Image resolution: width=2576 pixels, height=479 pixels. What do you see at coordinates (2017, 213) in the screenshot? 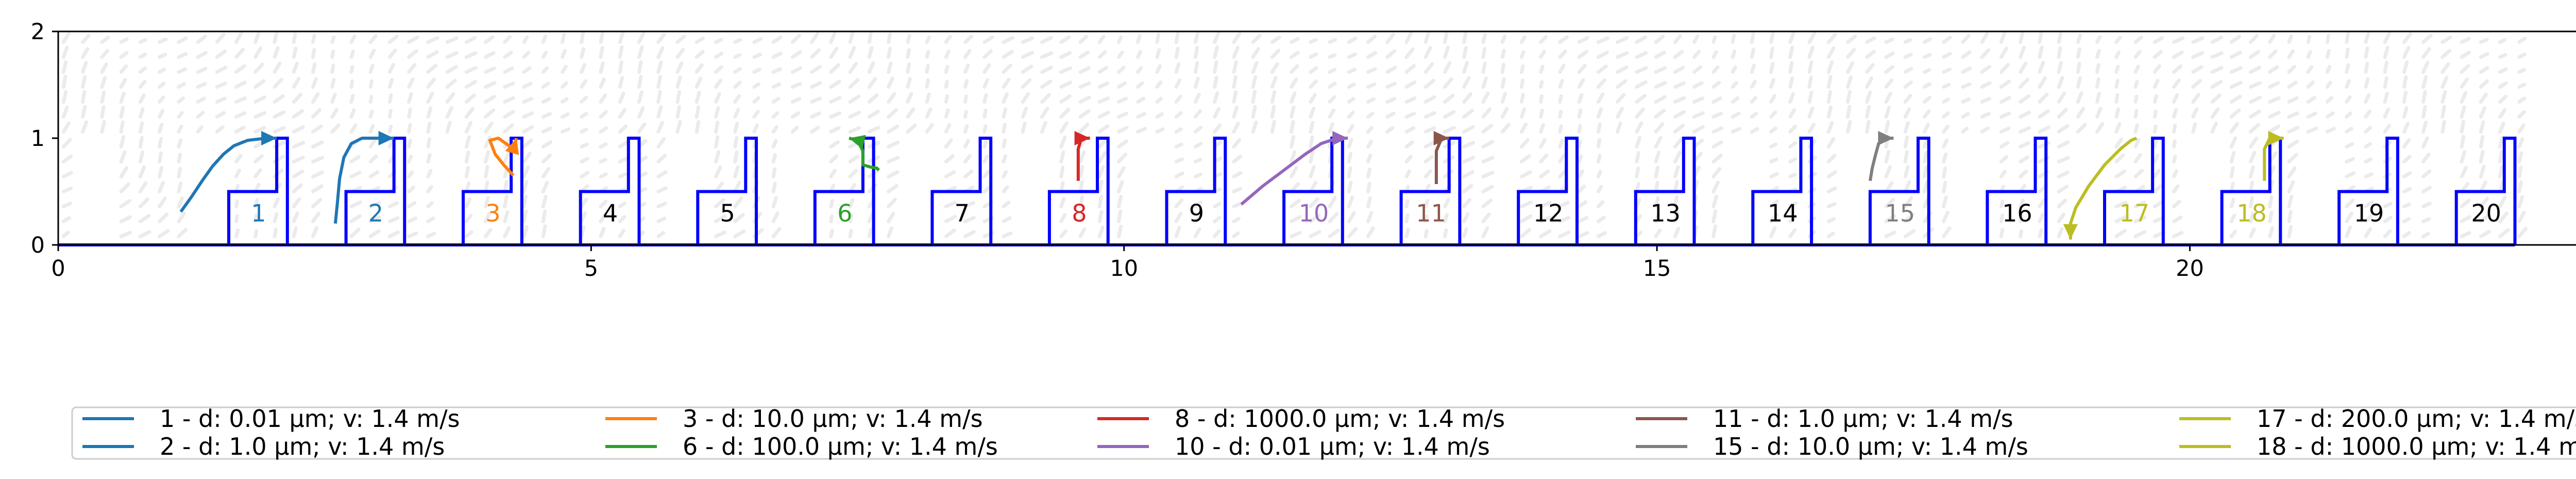
I see `room-label-16: 16` at bounding box center [2017, 213].